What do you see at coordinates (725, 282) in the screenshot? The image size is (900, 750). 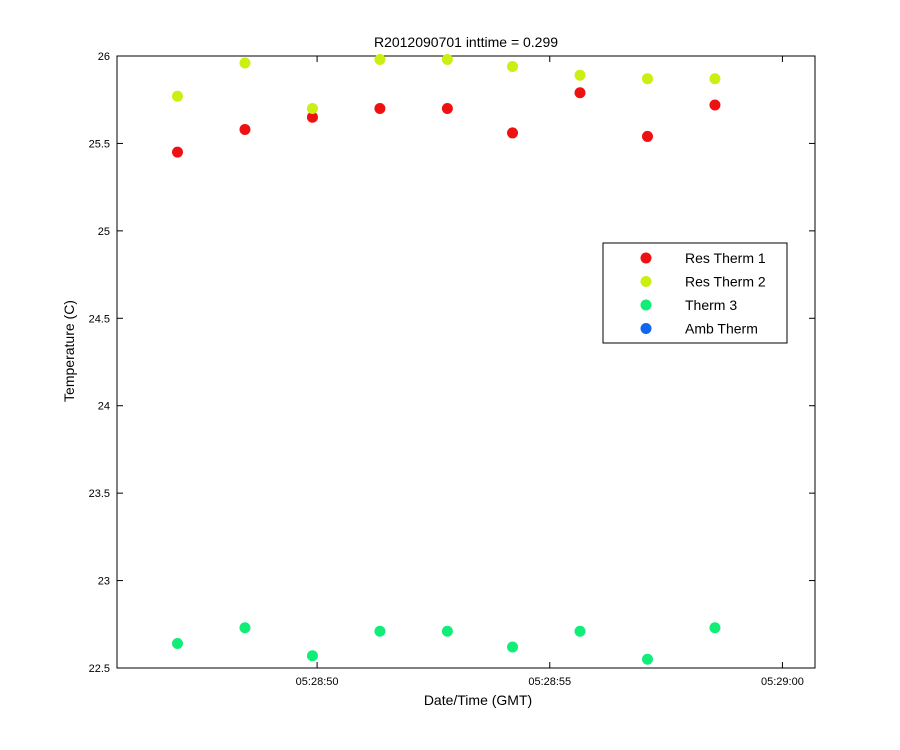 I see `legend-label: Res Therm 2` at bounding box center [725, 282].